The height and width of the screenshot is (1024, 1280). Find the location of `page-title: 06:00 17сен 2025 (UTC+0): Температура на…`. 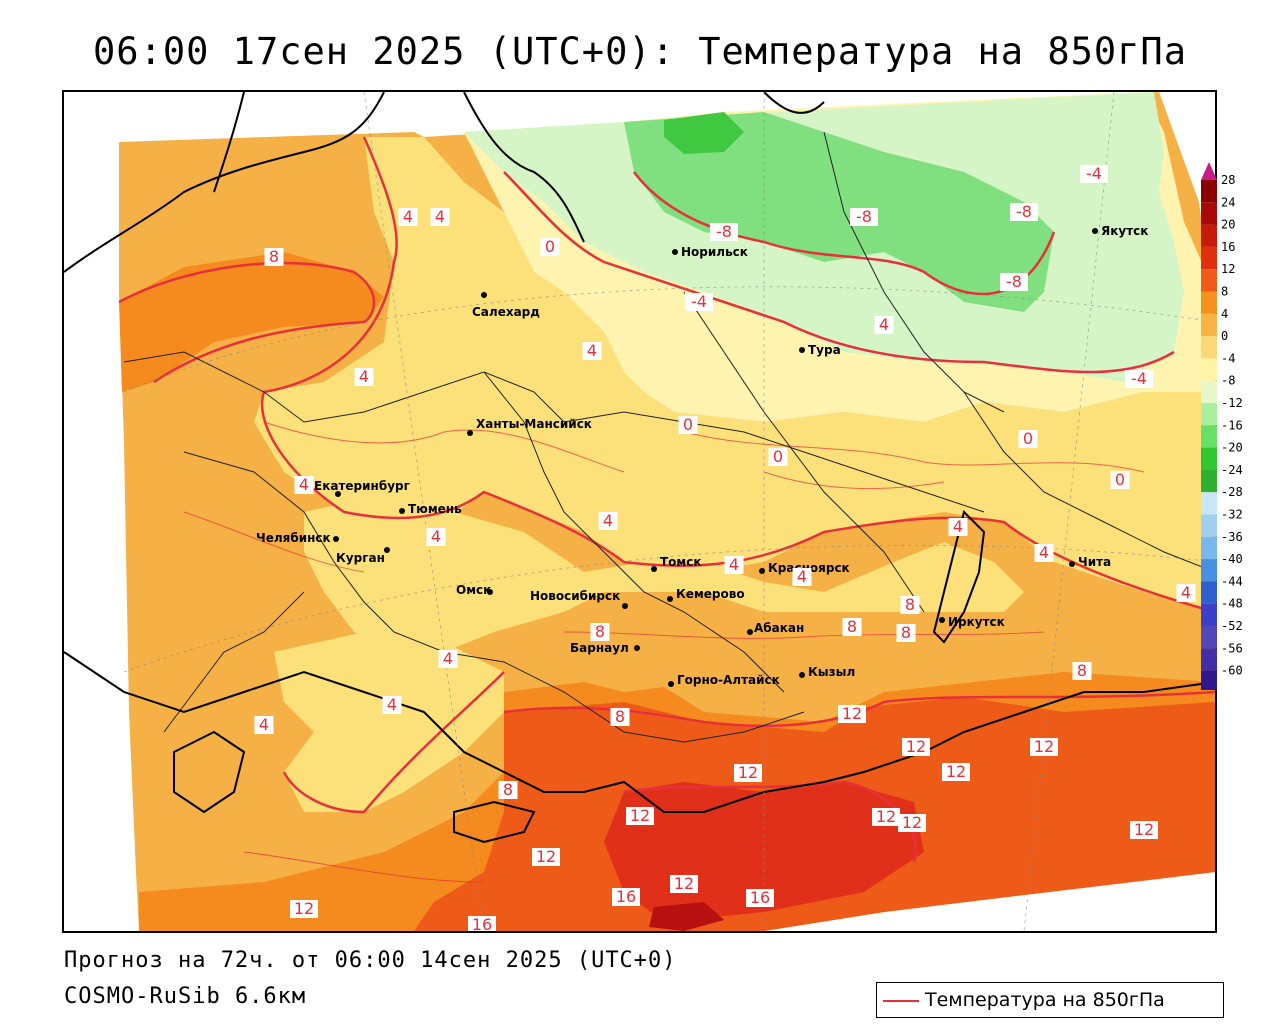

page-title: 06:00 17сен 2025 (UTC+0): Температура на… is located at coordinates (640, 51).